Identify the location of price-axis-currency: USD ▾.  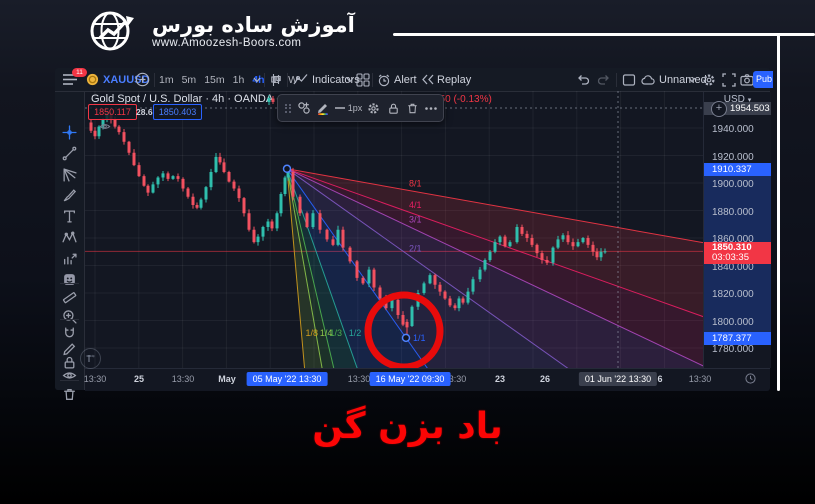
(737, 99).